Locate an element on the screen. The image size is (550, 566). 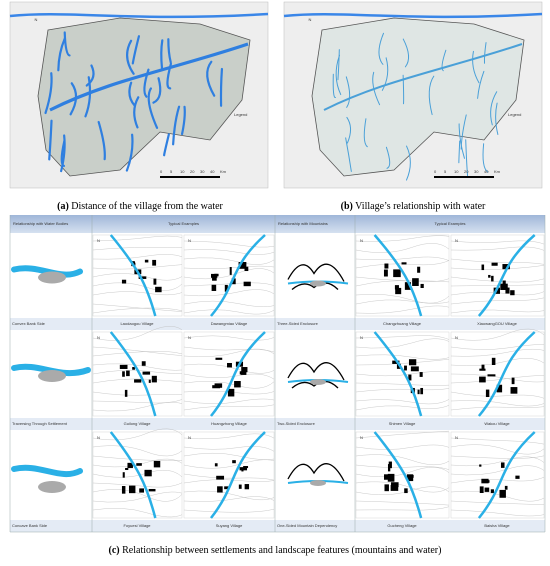
river-main is located at coordinates (413, 15).